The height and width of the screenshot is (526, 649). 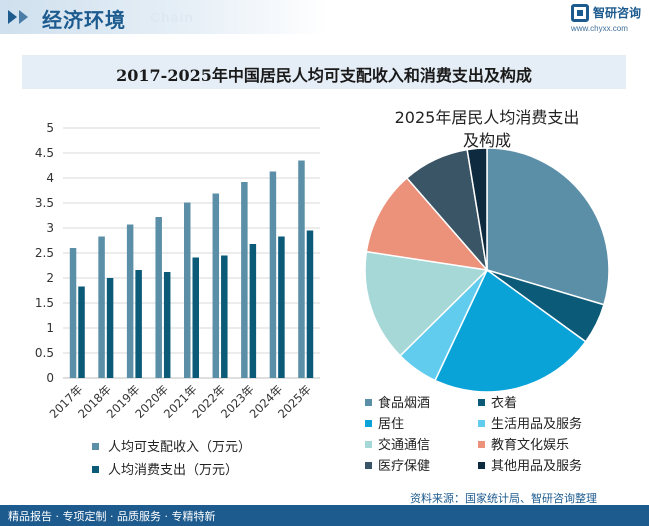 What do you see at coordinates (404, 466) in the screenshot?
I see `legend-label: 医疗保健` at bounding box center [404, 466].